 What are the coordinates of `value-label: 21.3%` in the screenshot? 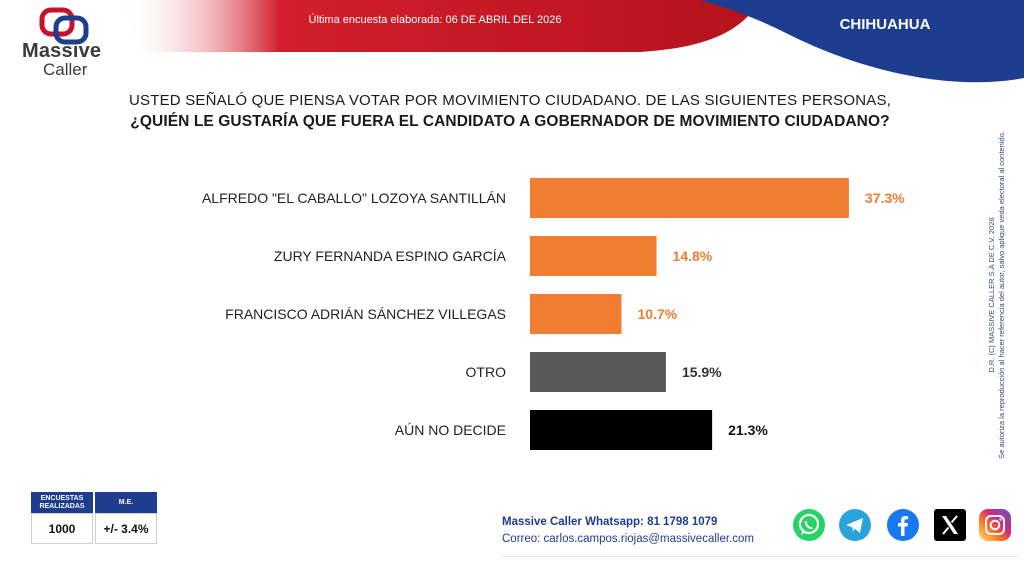 It's located at (748, 430).